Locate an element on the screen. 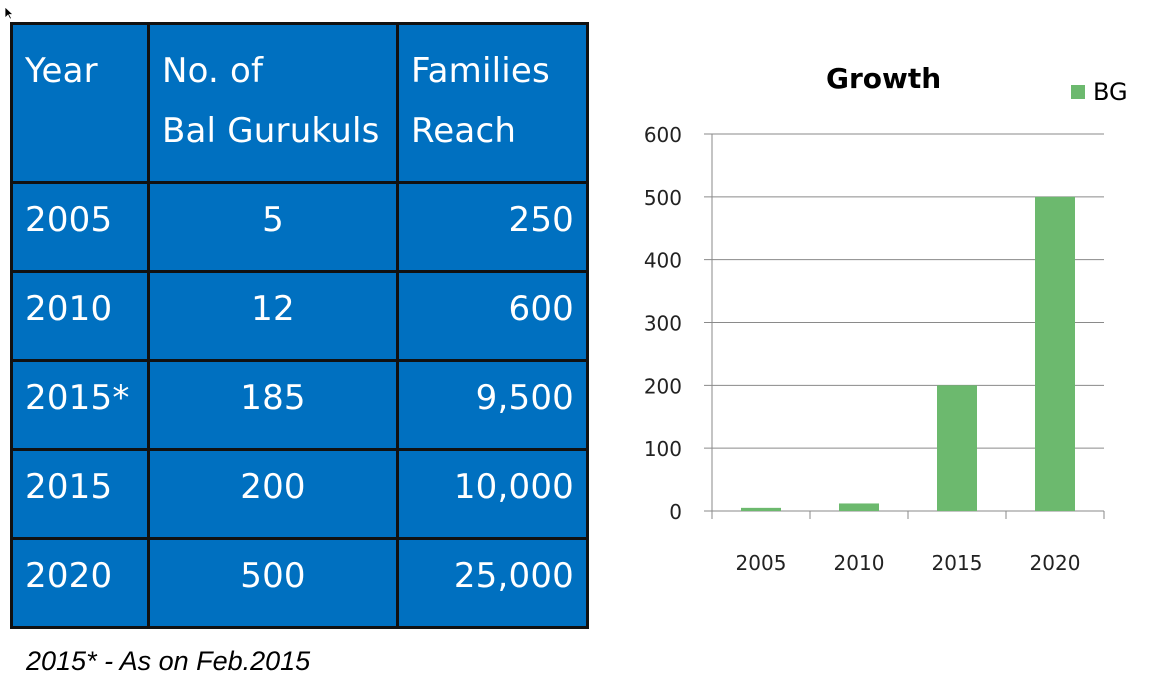 The height and width of the screenshot is (690, 1163). chart-legend: BG is located at coordinates (1099, 92).